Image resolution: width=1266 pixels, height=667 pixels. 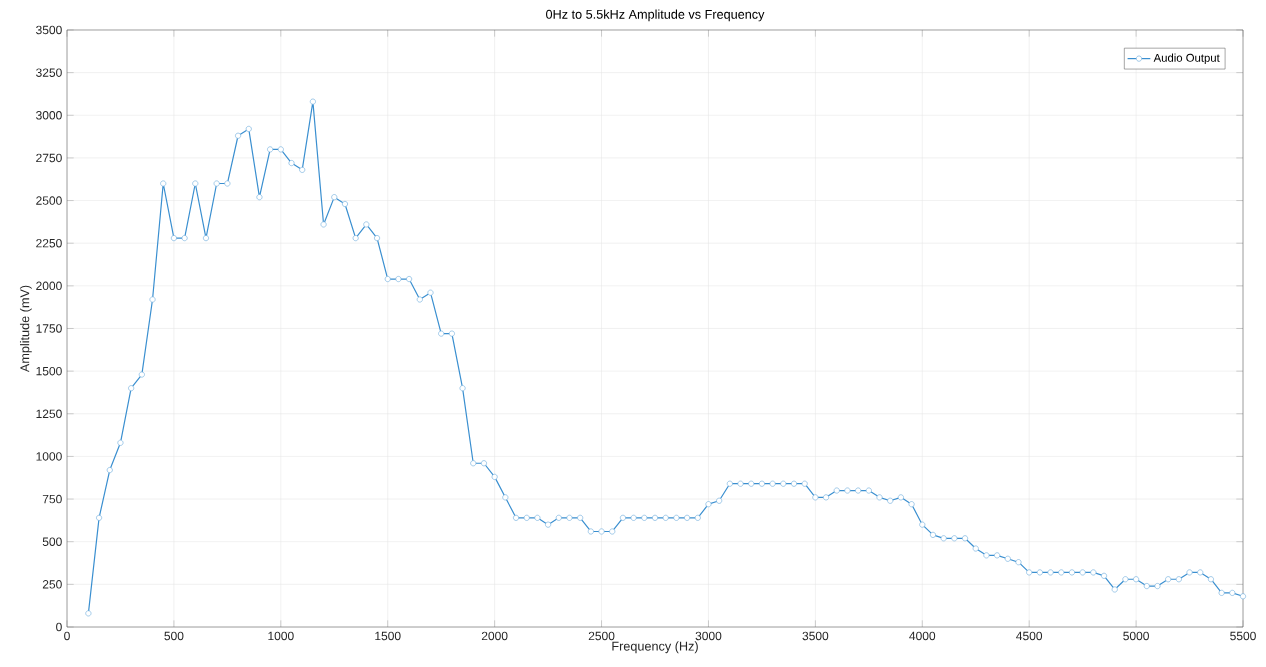 I want to click on y-tick-label: 3000, so click(x=49, y=115).